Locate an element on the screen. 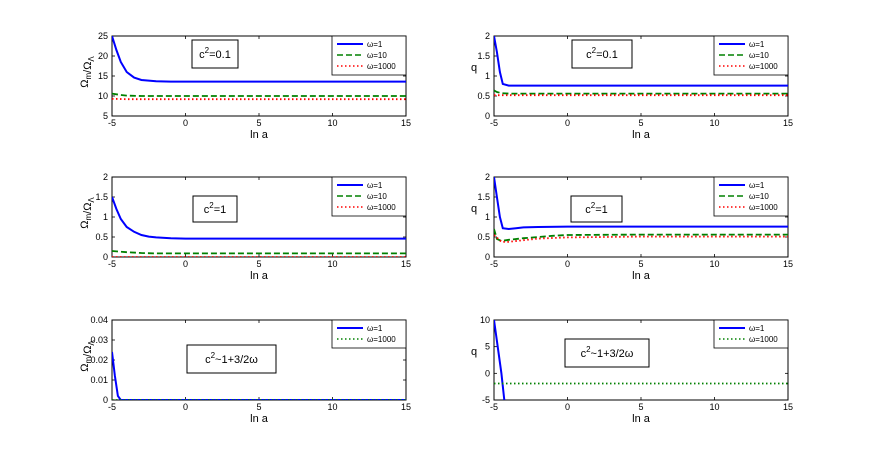 Image resolution: width=872 pixels, height=472 pixels. y-tick-label: 5 is located at coordinates (105, 116).